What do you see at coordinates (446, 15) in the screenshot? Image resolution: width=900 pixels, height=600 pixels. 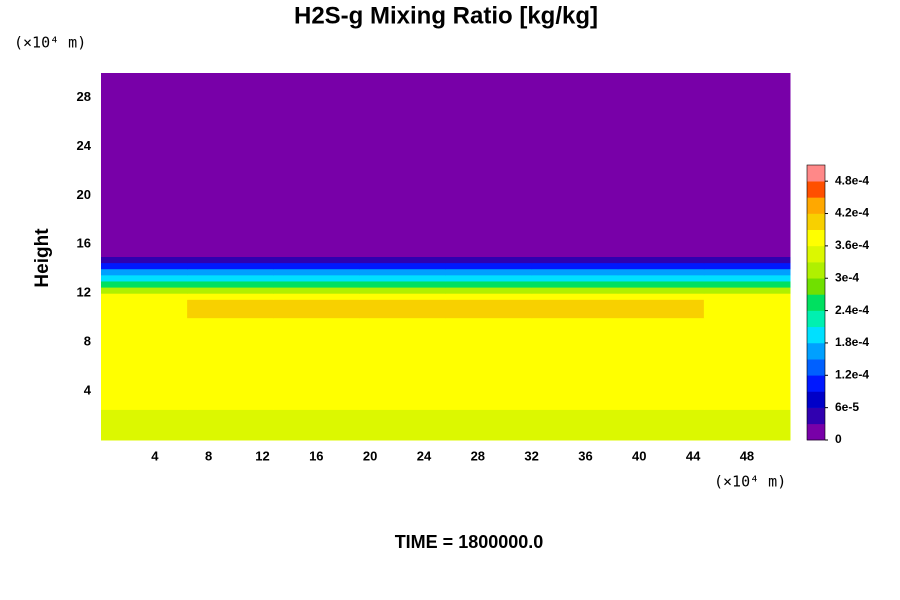 I see `chart-title: H2S-g Mixing Ratio [kg/kg]` at bounding box center [446, 15].